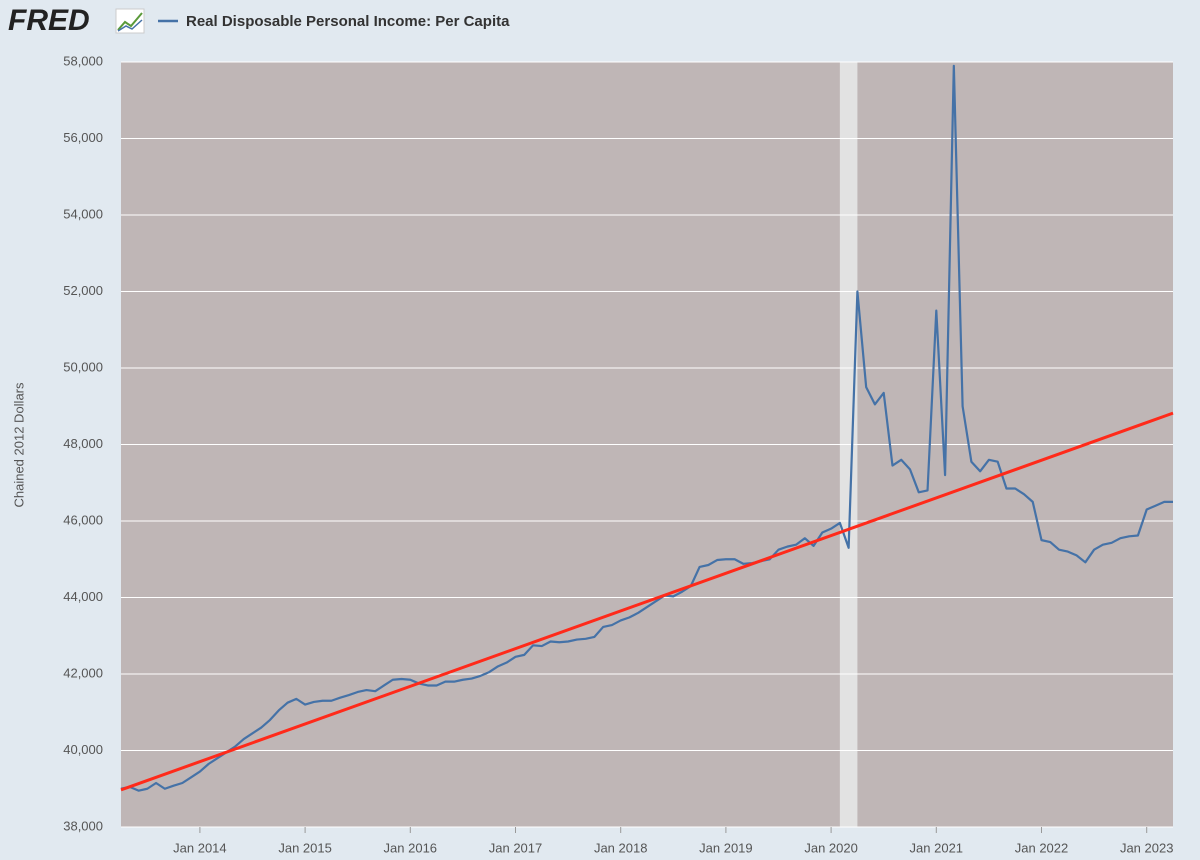 Image resolution: width=1200 pixels, height=860 pixels. What do you see at coordinates (831, 847) in the screenshot?
I see `x-tick-label: Jan 2020` at bounding box center [831, 847].